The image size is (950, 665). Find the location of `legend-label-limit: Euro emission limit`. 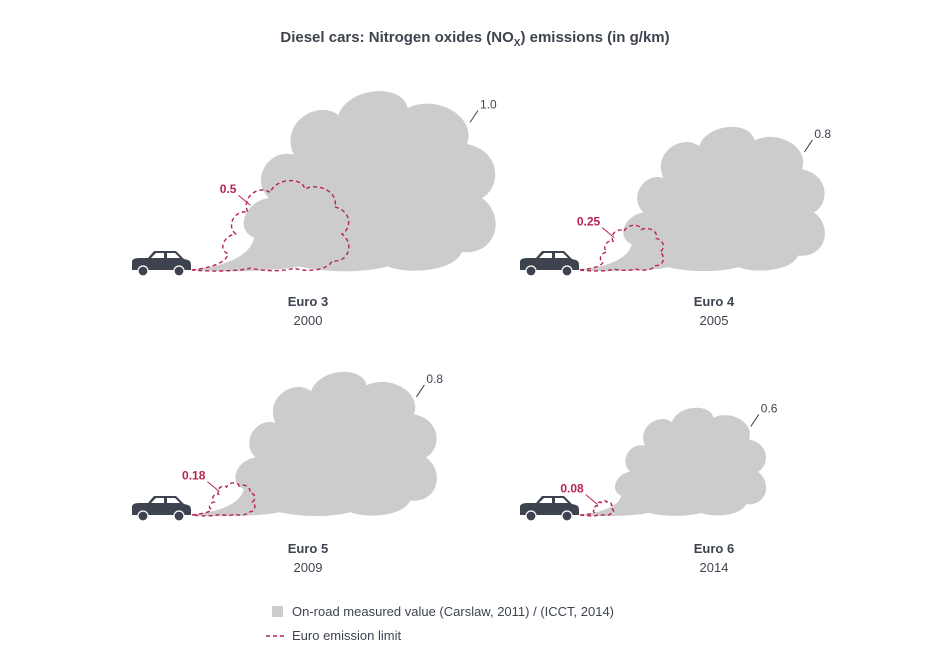

legend-label-limit: Euro emission limit is located at coordinates (346, 635).